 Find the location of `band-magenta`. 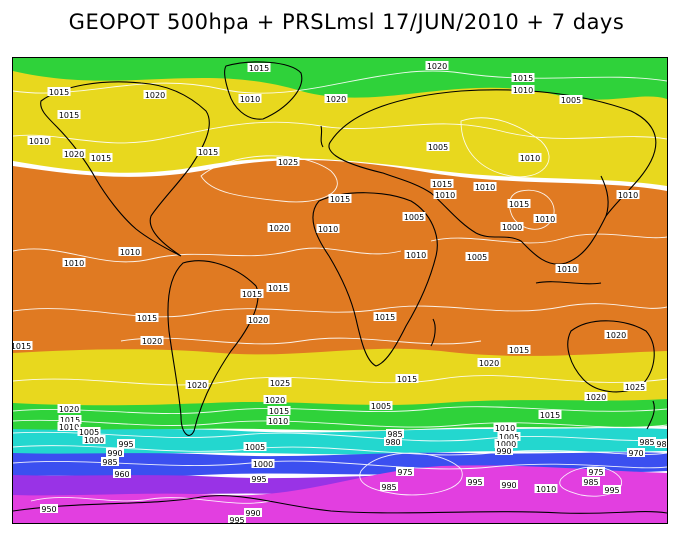

band-magenta is located at coordinates (340, 494).